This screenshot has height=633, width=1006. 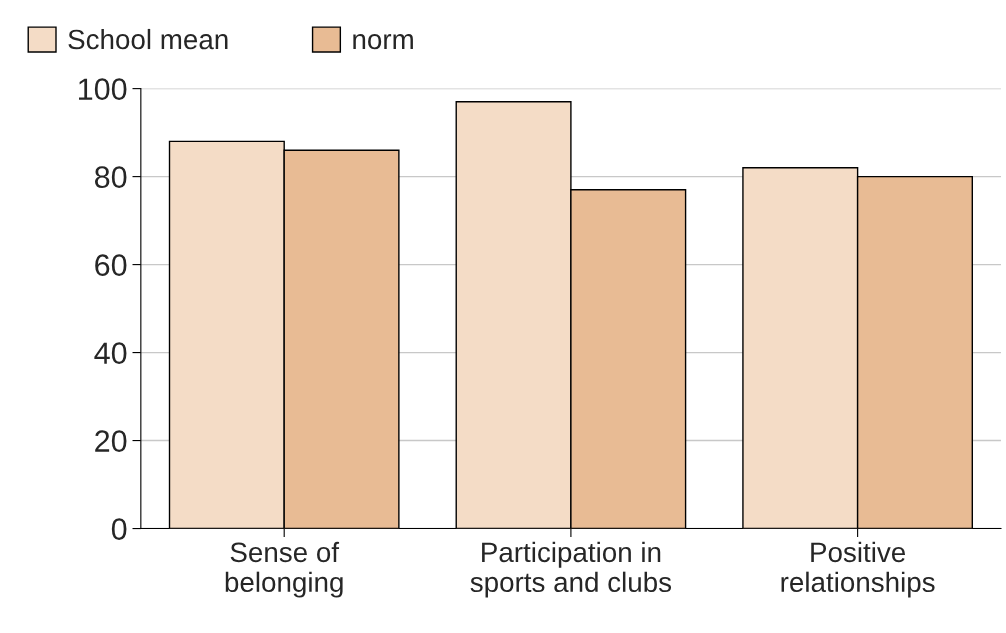 I want to click on x-tick-label: Sense of belonging, so click(x=284, y=569).